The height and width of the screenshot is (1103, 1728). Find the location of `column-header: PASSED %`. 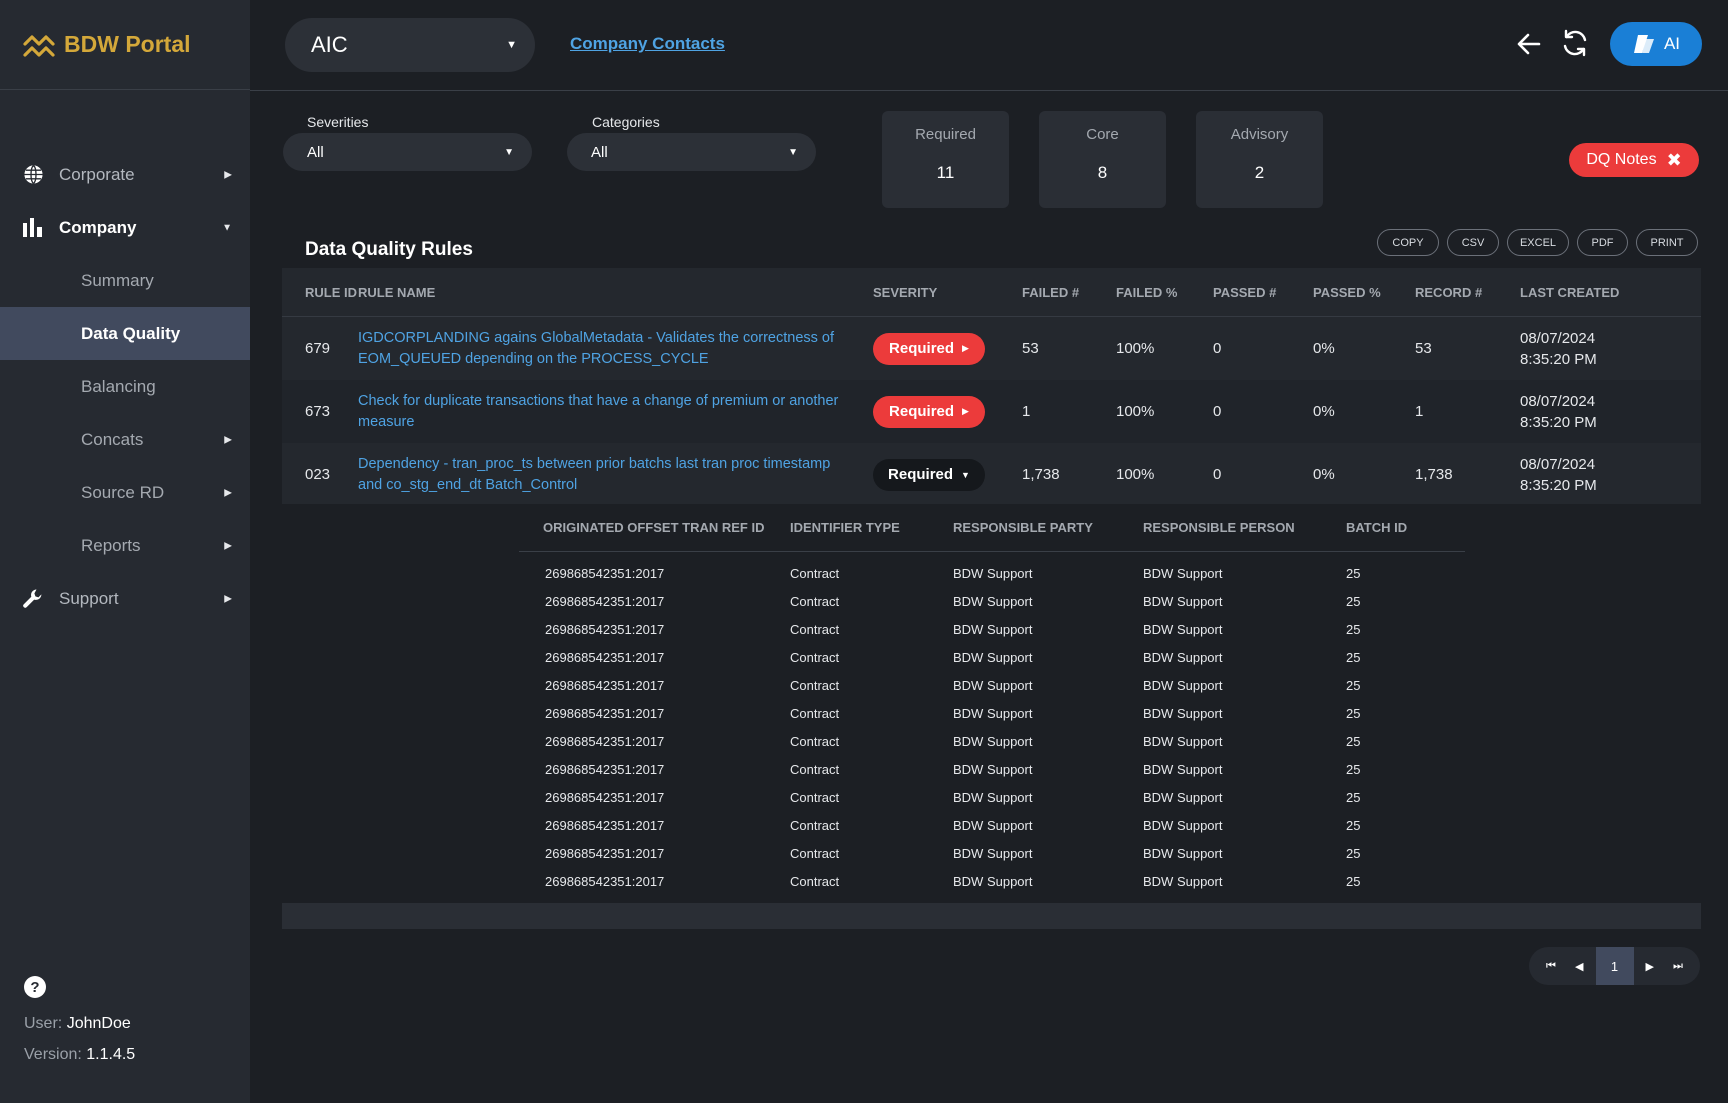

column-header: PASSED % is located at coordinates (1347, 292).